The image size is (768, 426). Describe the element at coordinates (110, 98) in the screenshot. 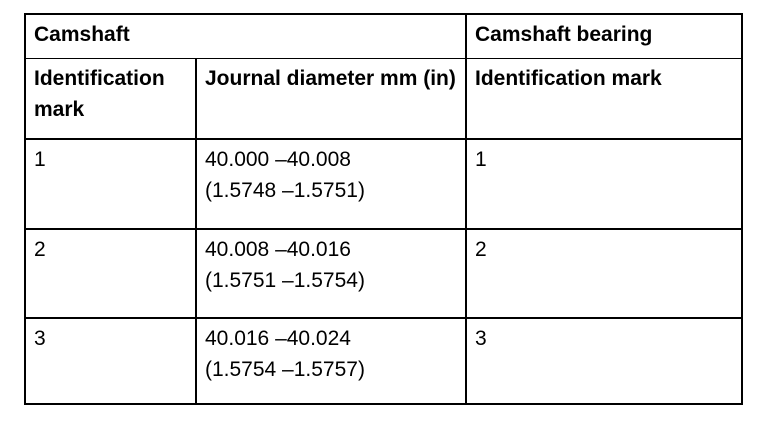

I see `column-header-identification-mark: Identification mark` at that location.